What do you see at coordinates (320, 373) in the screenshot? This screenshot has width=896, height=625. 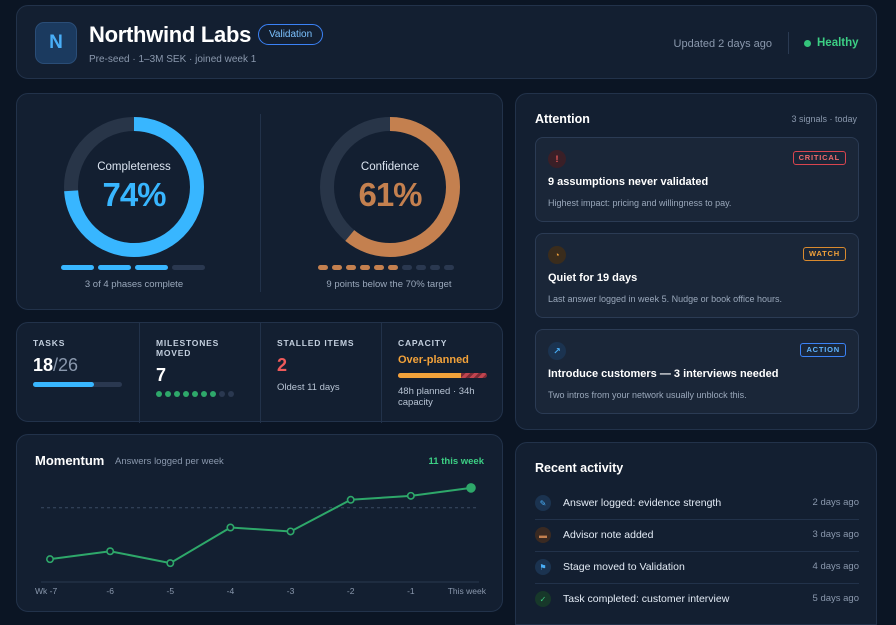 I see `stalled-stat: STALLED ITEMS 2 Oldest 11 days` at bounding box center [320, 373].